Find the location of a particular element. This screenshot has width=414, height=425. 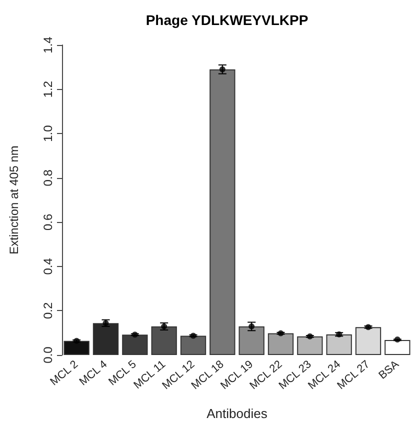

y-tick-label: 1.0 is located at coordinates (48, 133).